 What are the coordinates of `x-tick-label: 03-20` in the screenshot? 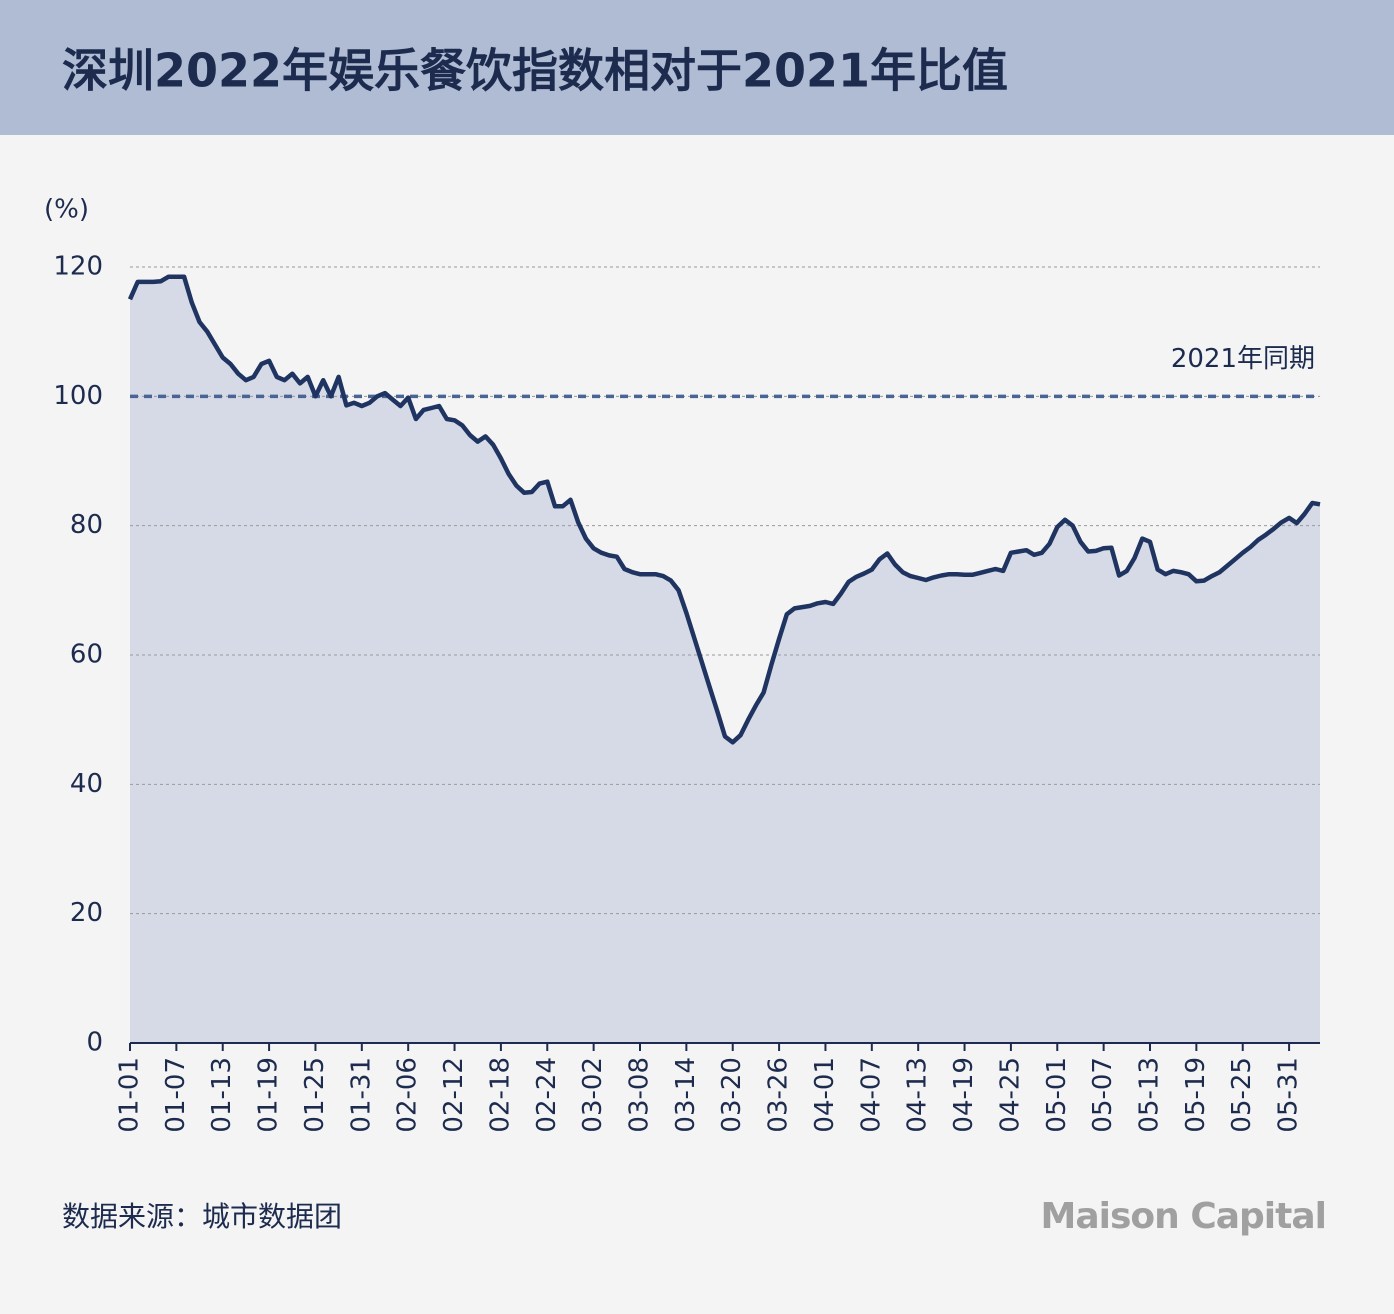 It's located at (732, 1095).